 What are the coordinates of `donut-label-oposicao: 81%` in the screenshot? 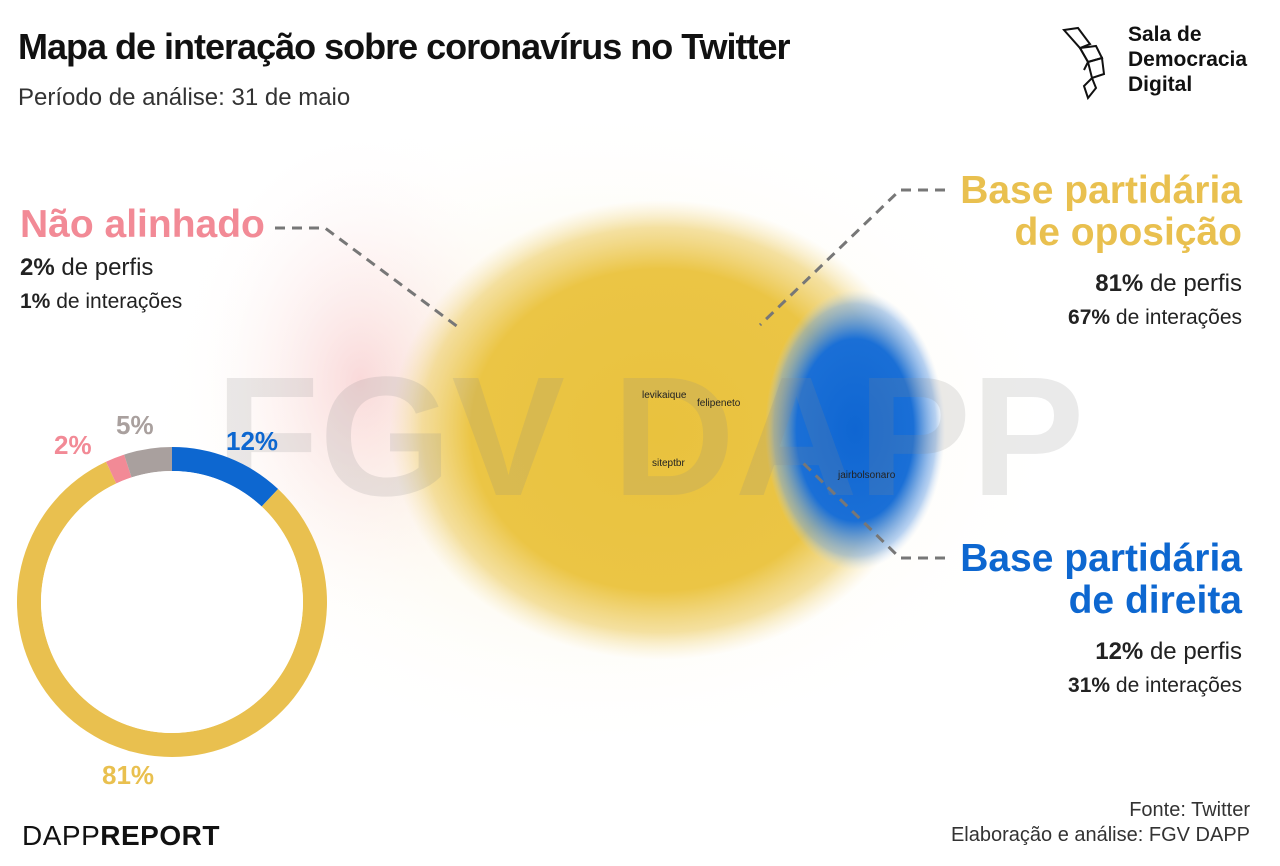 It's located at (128, 775).